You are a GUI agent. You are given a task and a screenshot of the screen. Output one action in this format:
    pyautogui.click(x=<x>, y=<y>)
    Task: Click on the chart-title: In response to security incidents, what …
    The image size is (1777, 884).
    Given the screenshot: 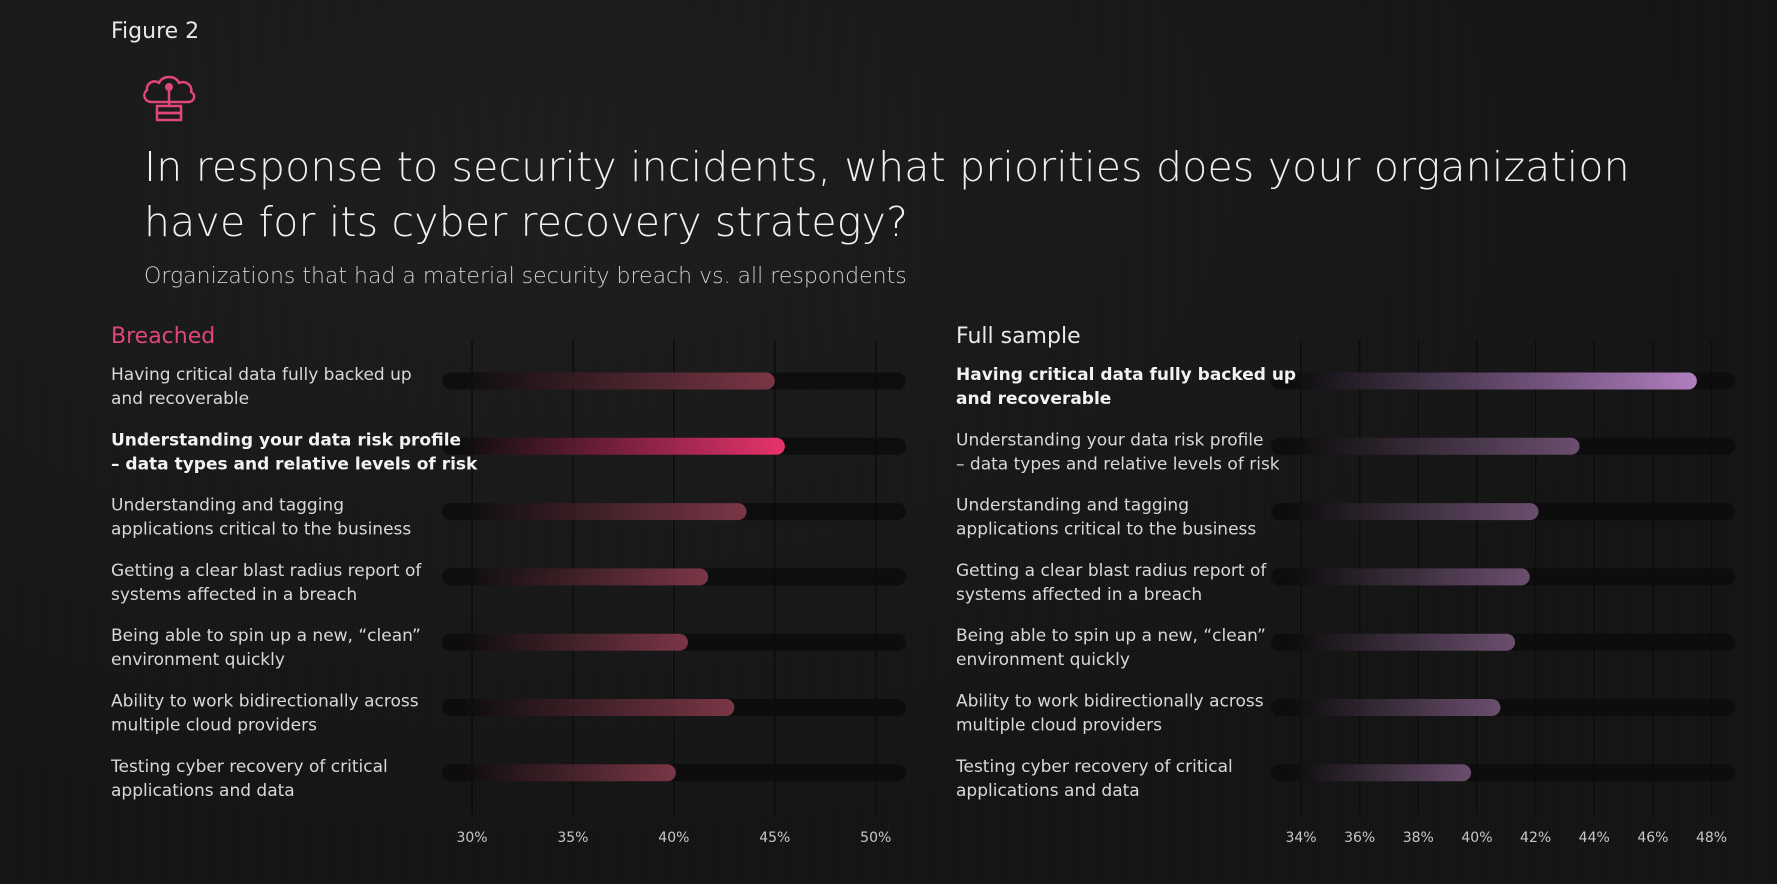 What is the action you would take?
    pyautogui.click(x=887, y=194)
    